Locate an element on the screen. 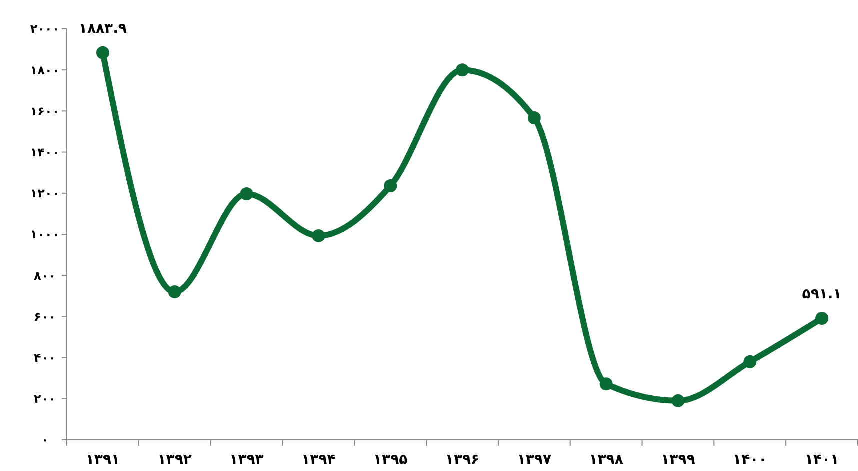  x-tick-label: ۱۳۹۷ is located at coordinates (534, 460).